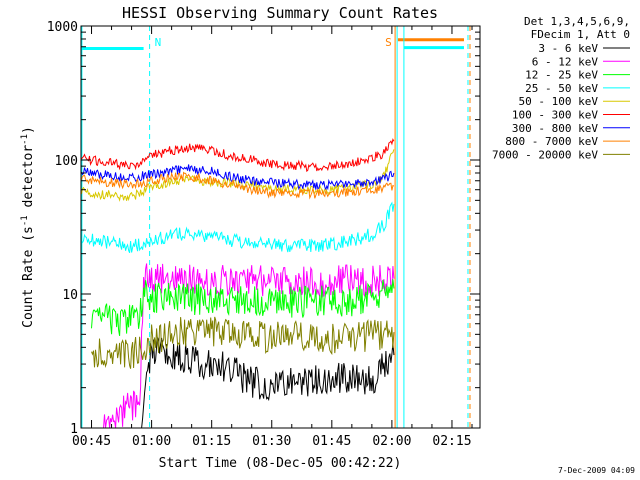 The width and height of the screenshot is (640, 480). What do you see at coordinates (211, 441) in the screenshot?
I see `x-tick-label: 01:15` at bounding box center [211, 441].